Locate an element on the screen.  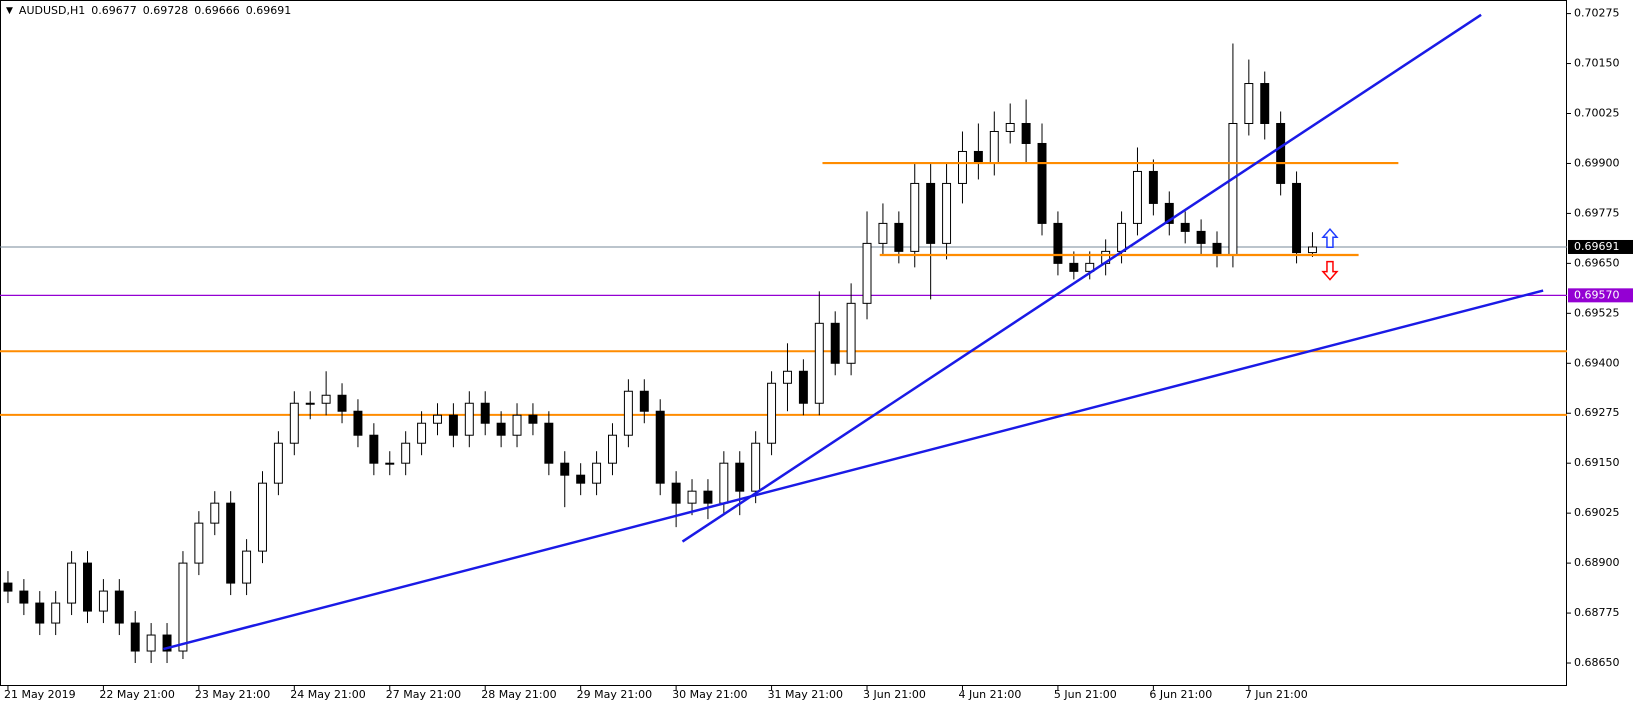
y-tick-label: 0.69150 is located at coordinates (1597, 462).